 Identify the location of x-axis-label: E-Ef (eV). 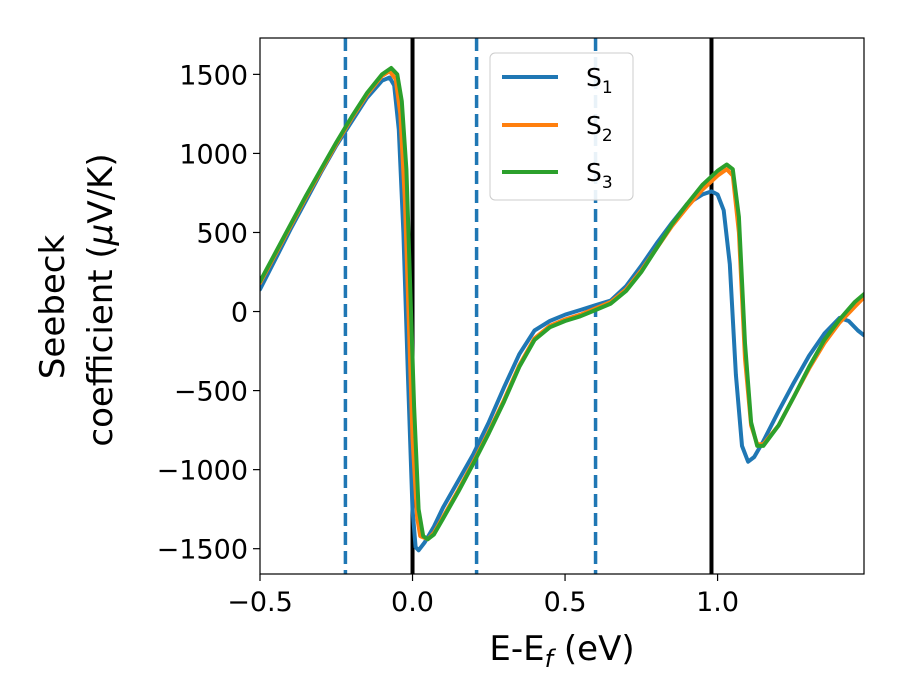
(561, 651).